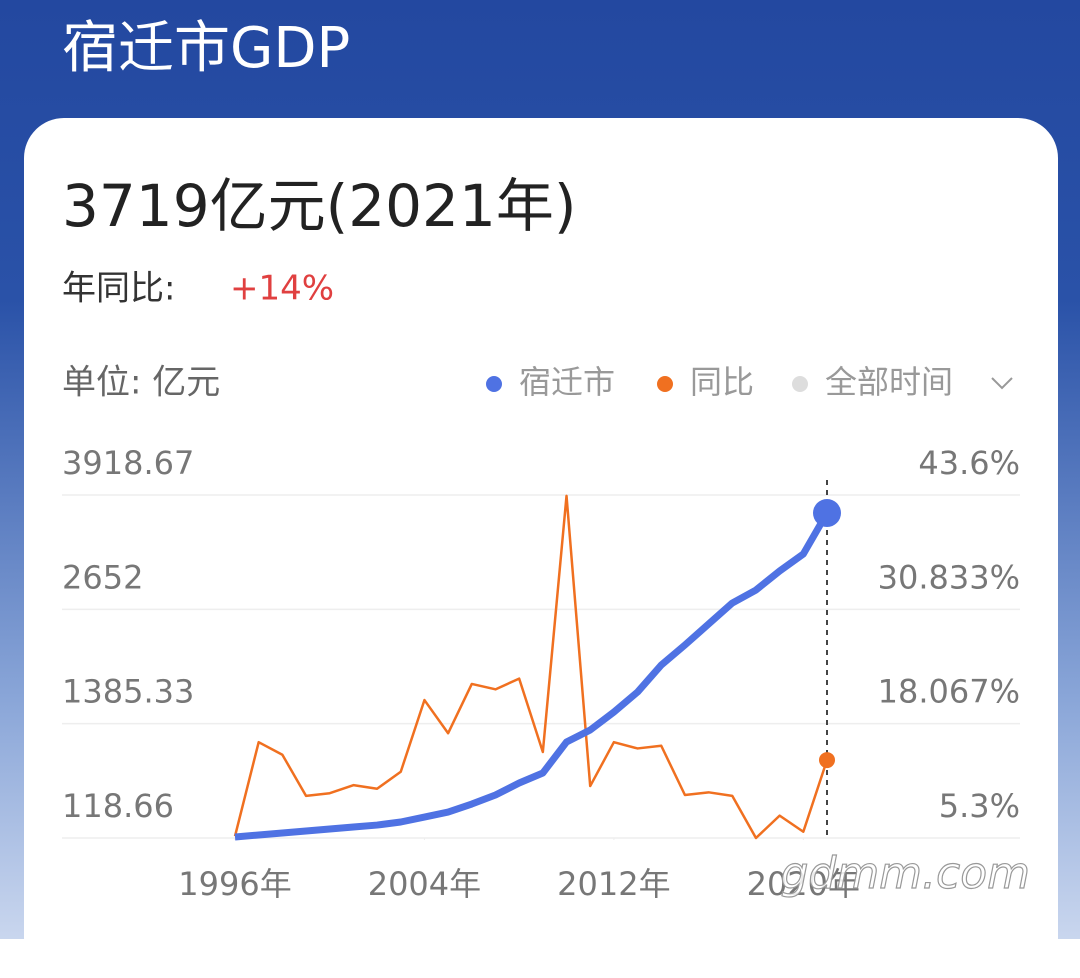  What do you see at coordinates (128, 463) in the screenshot?
I see `y-tick-label: 3918.67` at bounding box center [128, 463].